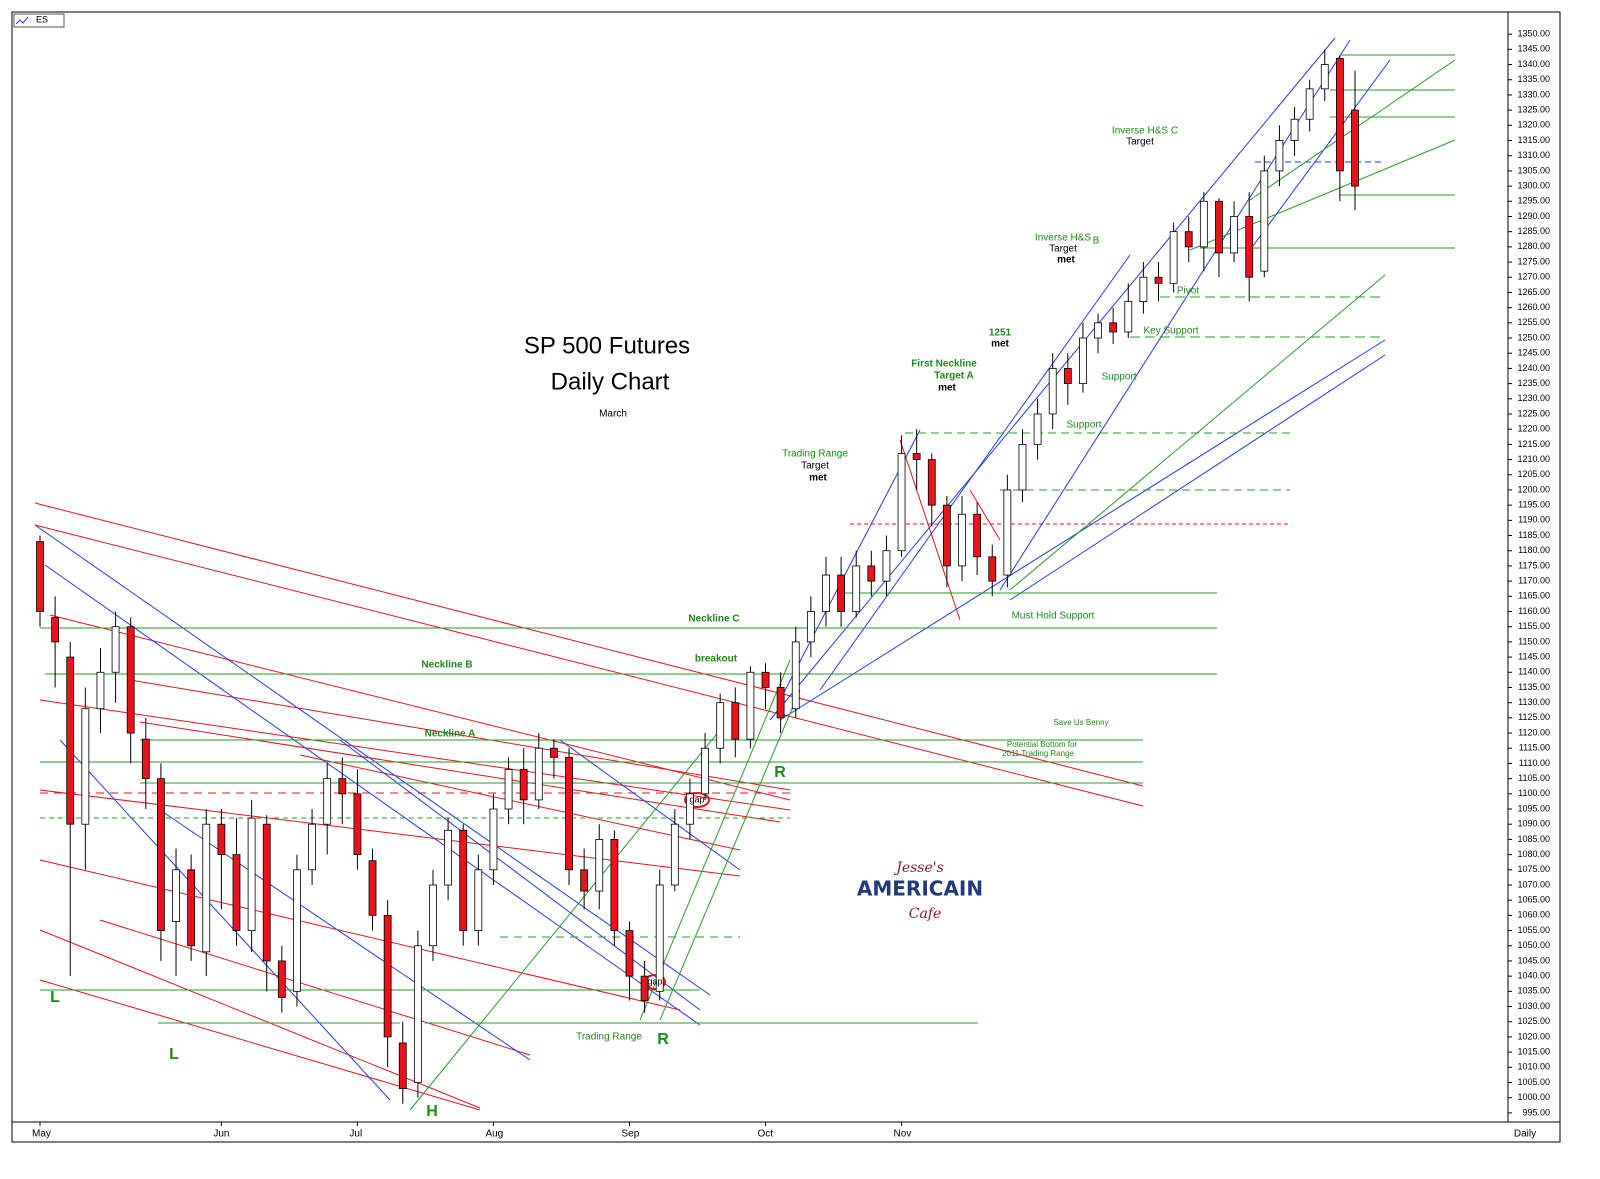  What do you see at coordinates (786, 1132) in the screenshot?
I see `time-axis` at bounding box center [786, 1132].